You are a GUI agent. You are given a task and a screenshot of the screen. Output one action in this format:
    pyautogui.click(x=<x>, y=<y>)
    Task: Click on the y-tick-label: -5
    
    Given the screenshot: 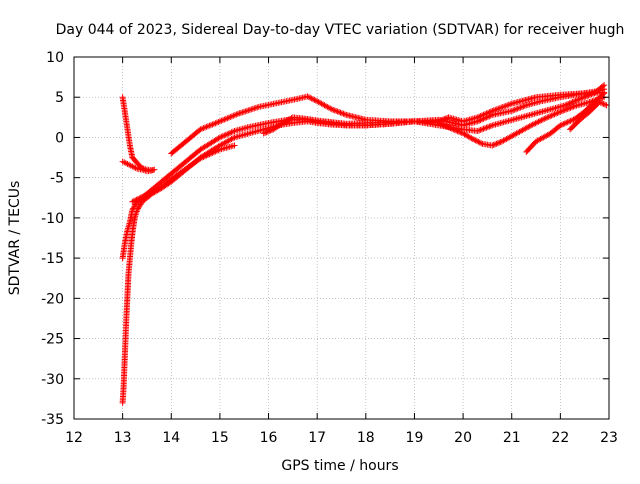 What is the action you would take?
    pyautogui.click(x=57, y=179)
    